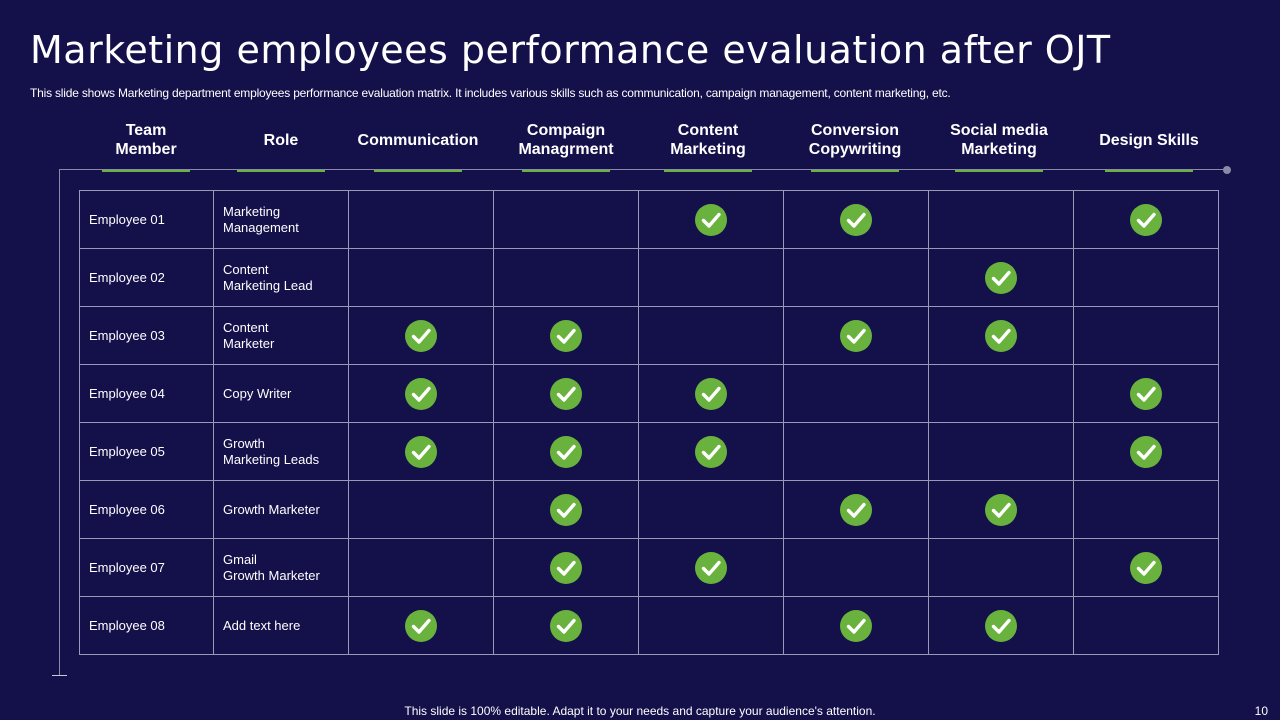 The height and width of the screenshot is (720, 1280). I want to click on frame-foot-line, so click(59, 675).